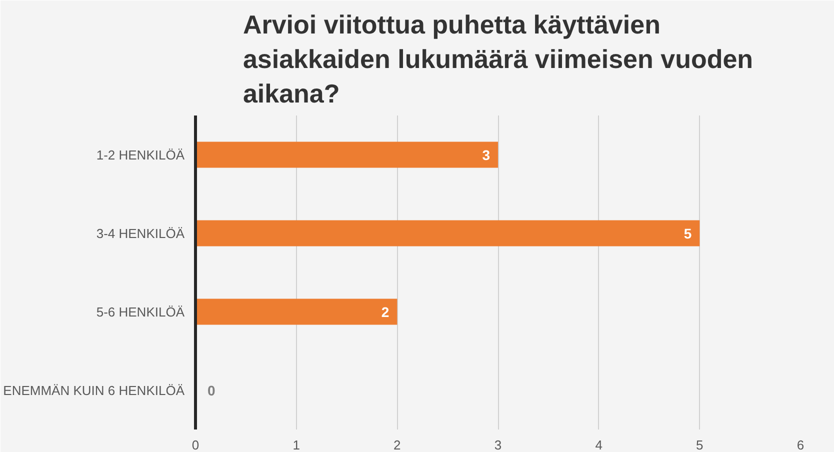  What do you see at coordinates (140, 312) in the screenshot?
I see `y-tick-label: 5-6 HENKILÖÄ` at bounding box center [140, 312].